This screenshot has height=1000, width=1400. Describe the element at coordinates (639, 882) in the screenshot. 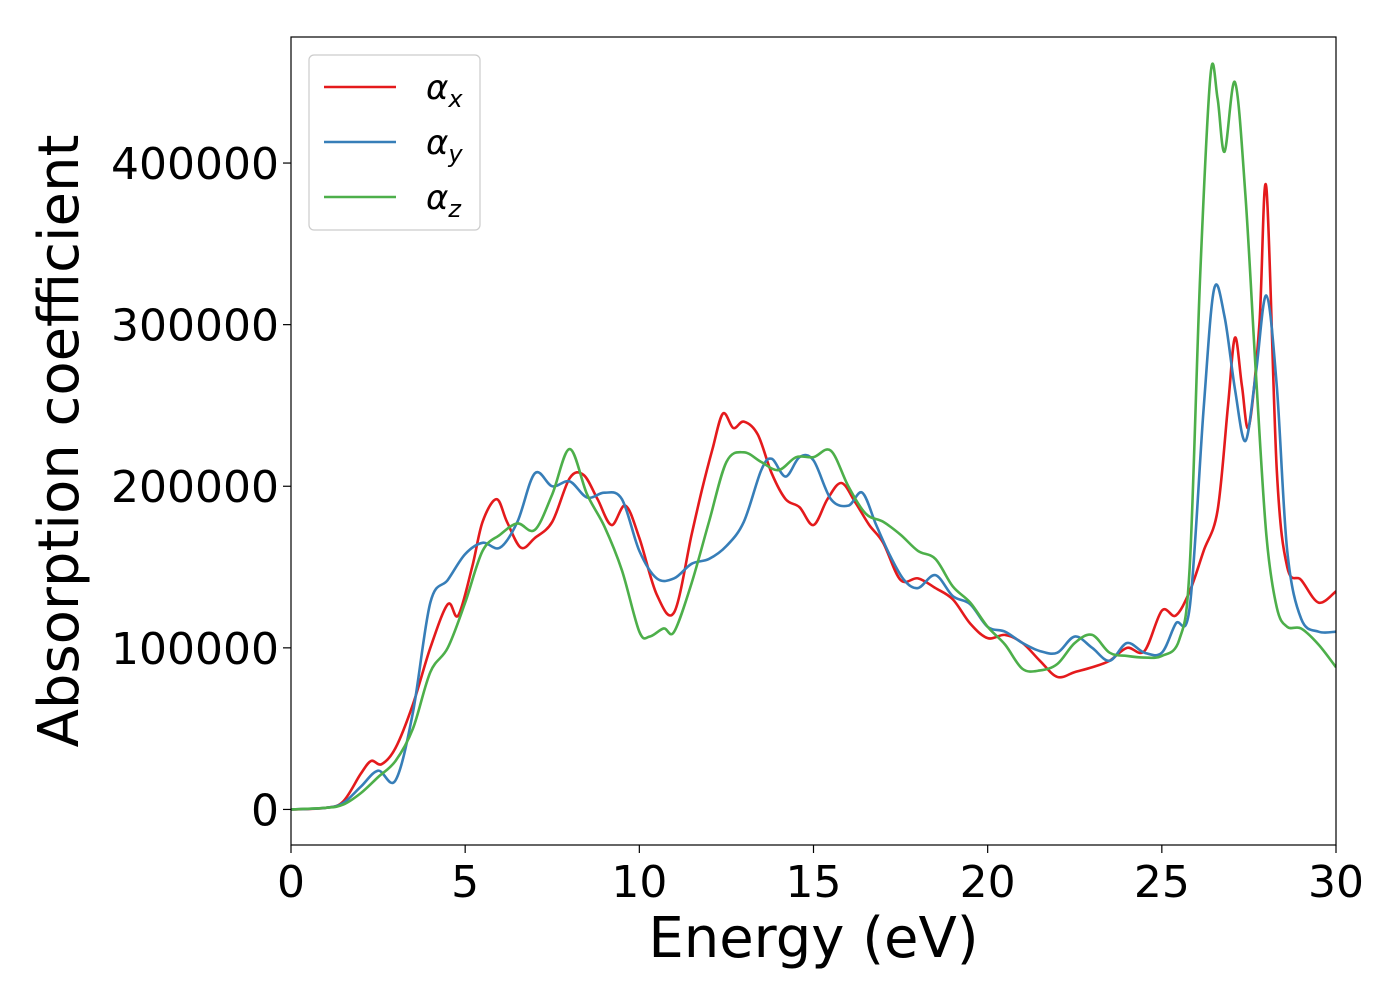

I see `x-tick-label: 10` at that location.